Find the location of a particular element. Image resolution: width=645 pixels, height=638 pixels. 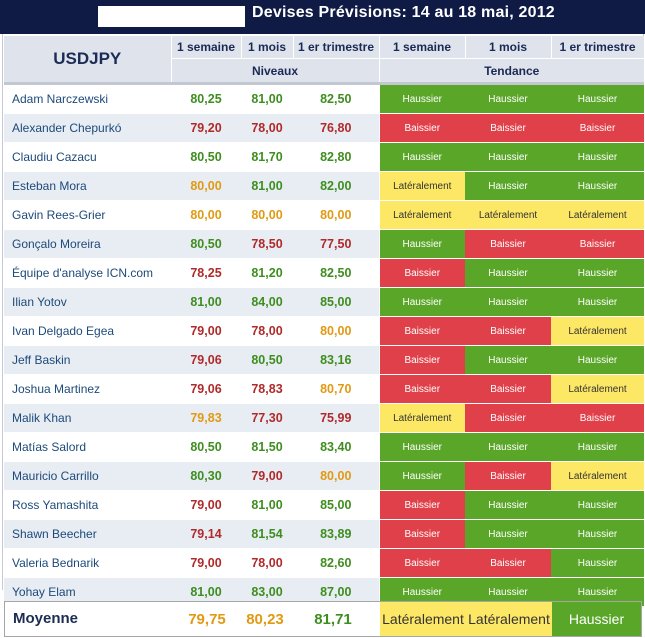

forecaster-name: Gavin Rees-Grier is located at coordinates (87, 215).